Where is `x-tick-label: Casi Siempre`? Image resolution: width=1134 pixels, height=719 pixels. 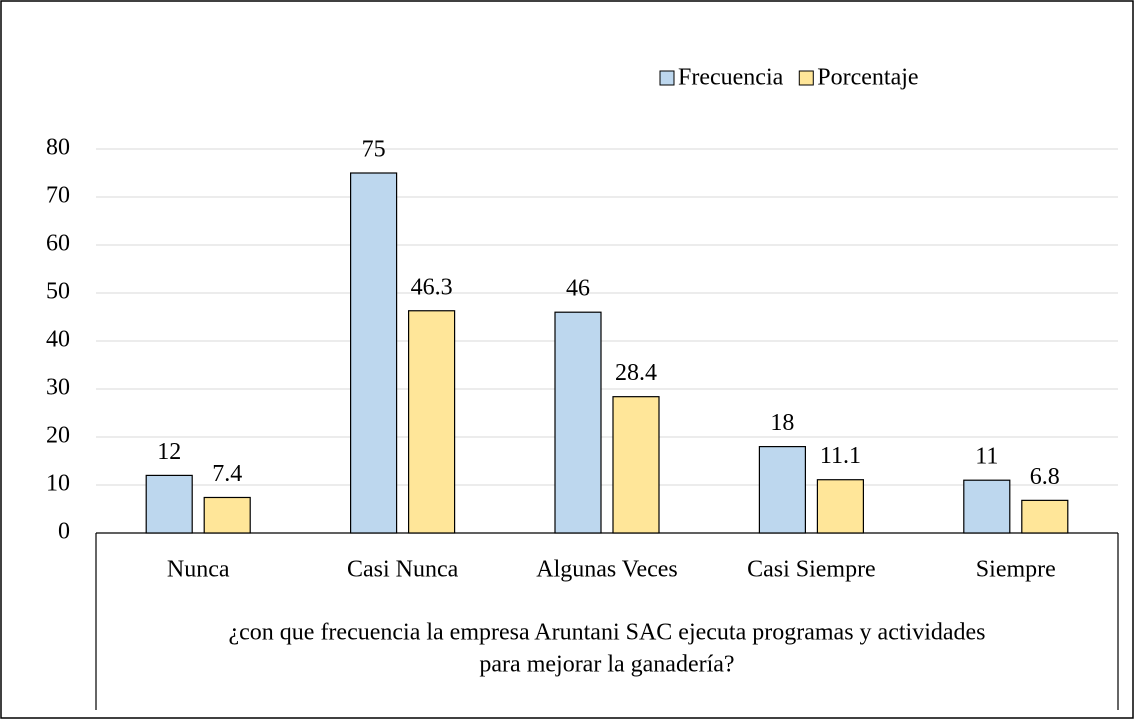 x-tick-label: Casi Siempre is located at coordinates (811, 570).